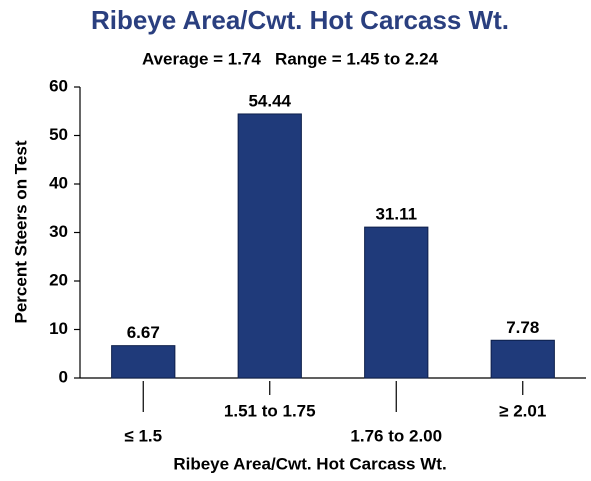 Image resolution: width=591 pixels, height=481 pixels. What do you see at coordinates (522, 327) in the screenshot?
I see `data-label: 7.78` at bounding box center [522, 327].